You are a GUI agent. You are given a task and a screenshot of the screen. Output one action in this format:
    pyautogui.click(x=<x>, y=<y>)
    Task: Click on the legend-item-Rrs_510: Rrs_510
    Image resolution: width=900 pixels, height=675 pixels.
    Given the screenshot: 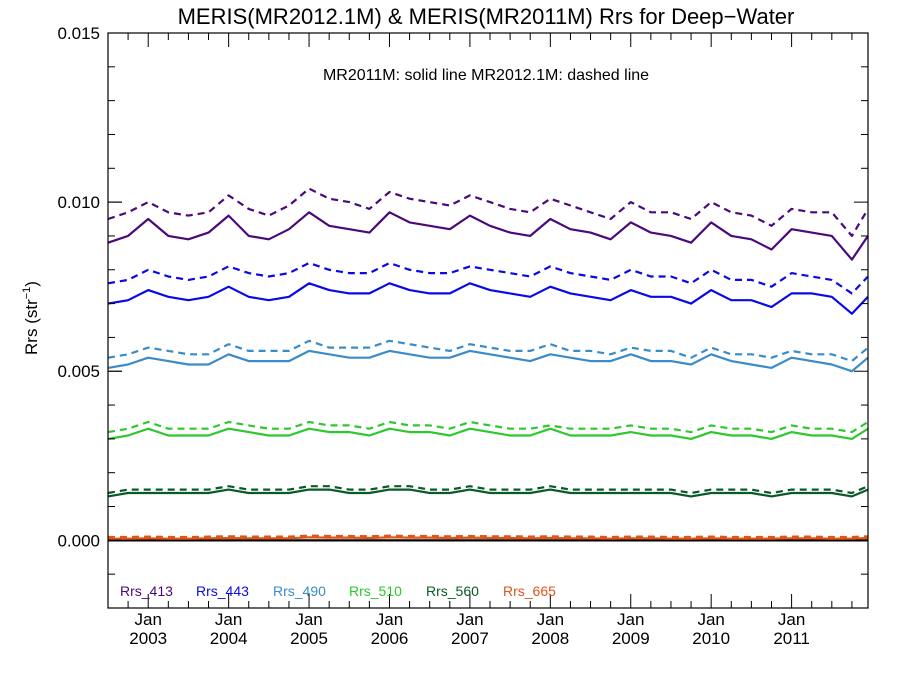 What is the action you would take?
    pyautogui.click(x=375, y=591)
    